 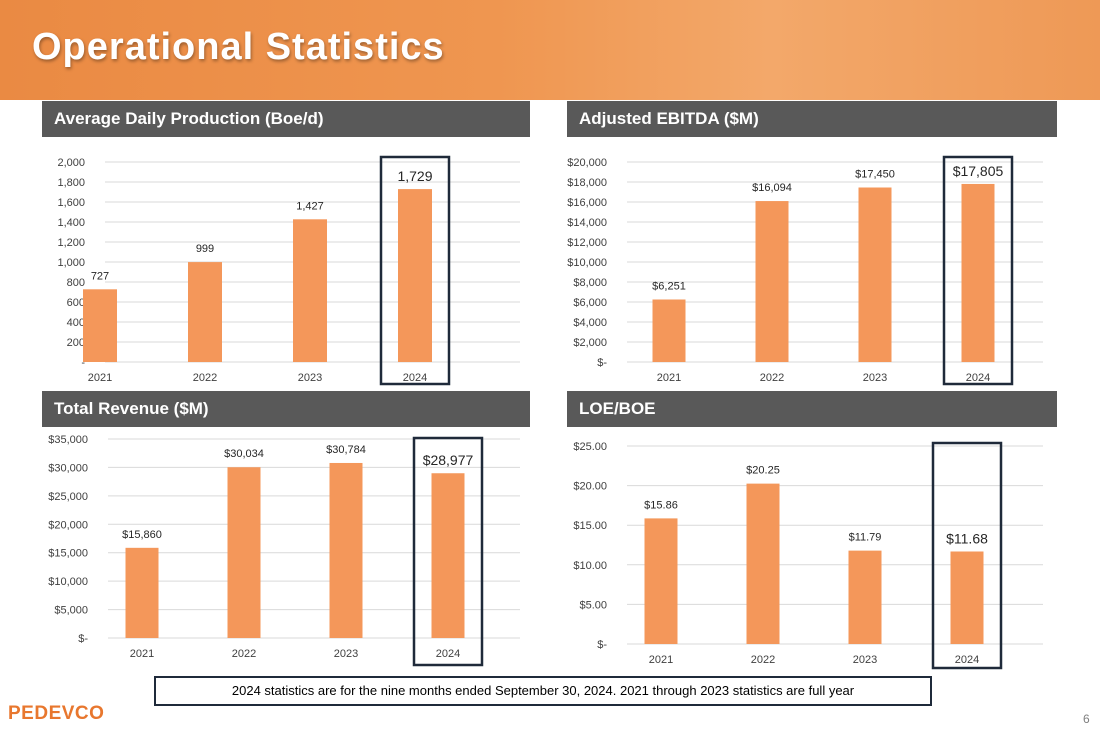 I want to click on panel-header-production: Average Daily Production (Boe/d), so click(x=286, y=119).